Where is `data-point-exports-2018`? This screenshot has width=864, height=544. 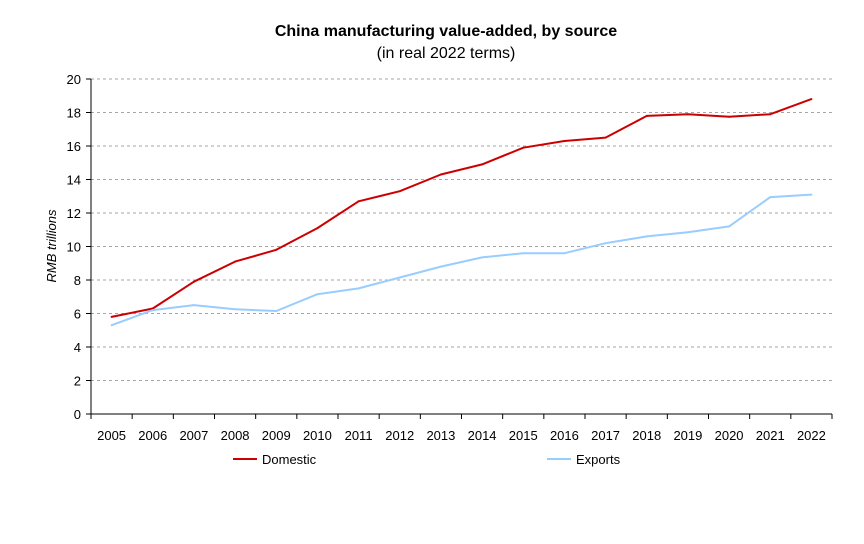 data-point-exports-2018 is located at coordinates (646, 236).